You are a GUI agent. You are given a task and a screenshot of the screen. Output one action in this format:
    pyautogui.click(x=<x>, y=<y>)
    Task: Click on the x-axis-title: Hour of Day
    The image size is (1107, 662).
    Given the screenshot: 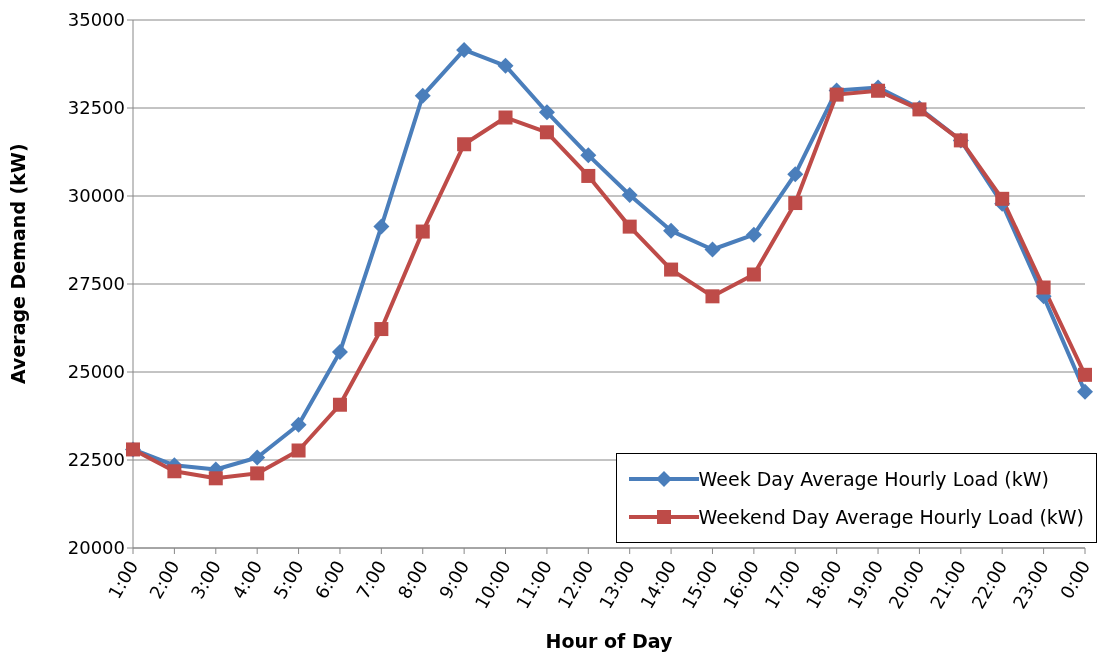 What is the action you would take?
    pyautogui.click(x=609, y=641)
    